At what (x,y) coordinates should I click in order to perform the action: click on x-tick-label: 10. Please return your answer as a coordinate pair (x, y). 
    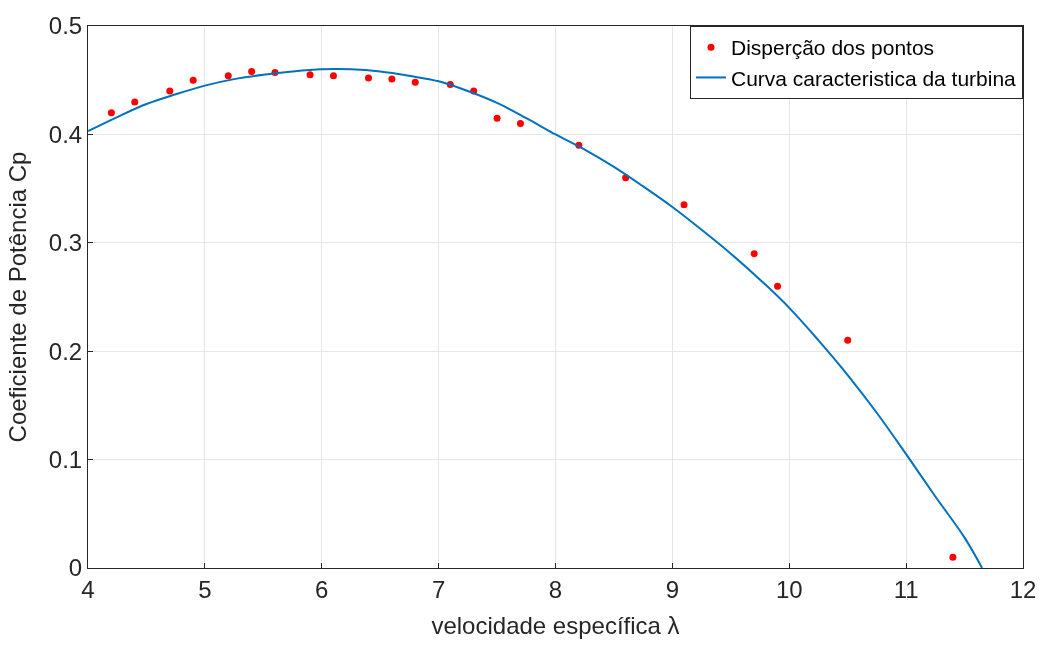
    Looking at the image, I should click on (789, 589).